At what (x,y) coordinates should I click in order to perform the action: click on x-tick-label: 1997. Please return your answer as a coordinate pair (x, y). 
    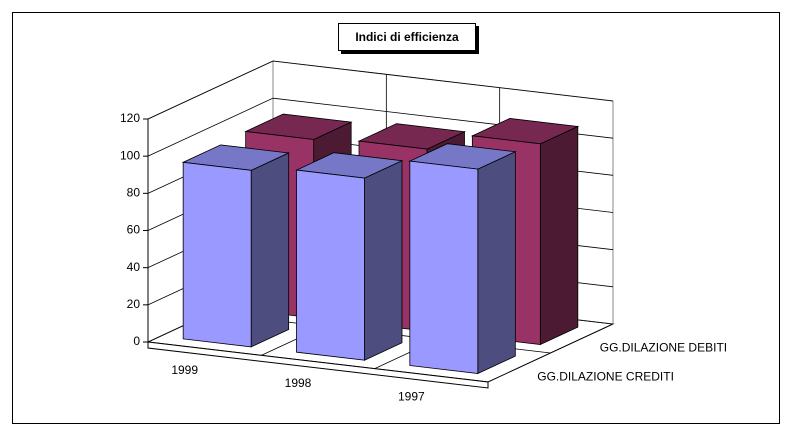
    Looking at the image, I should click on (411, 397).